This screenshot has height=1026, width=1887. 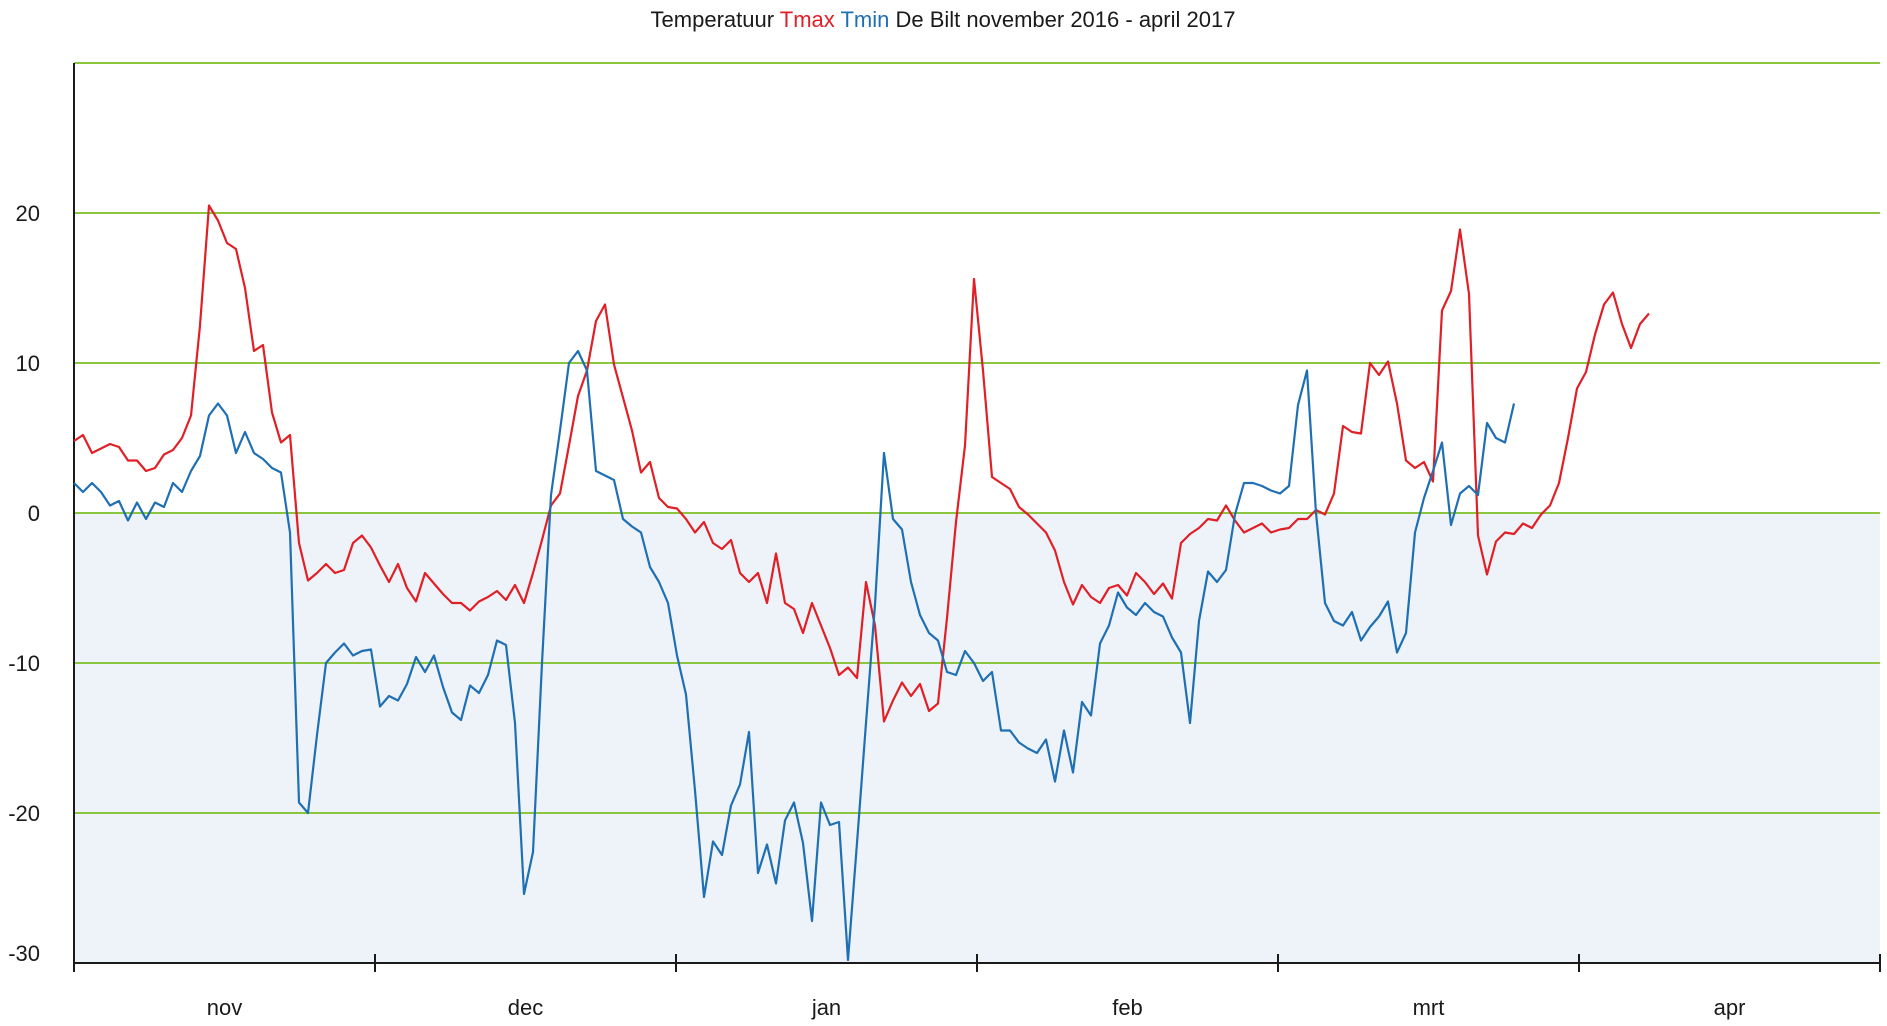 What do you see at coordinates (28, 213) in the screenshot?
I see `ytick-label: 20` at bounding box center [28, 213].